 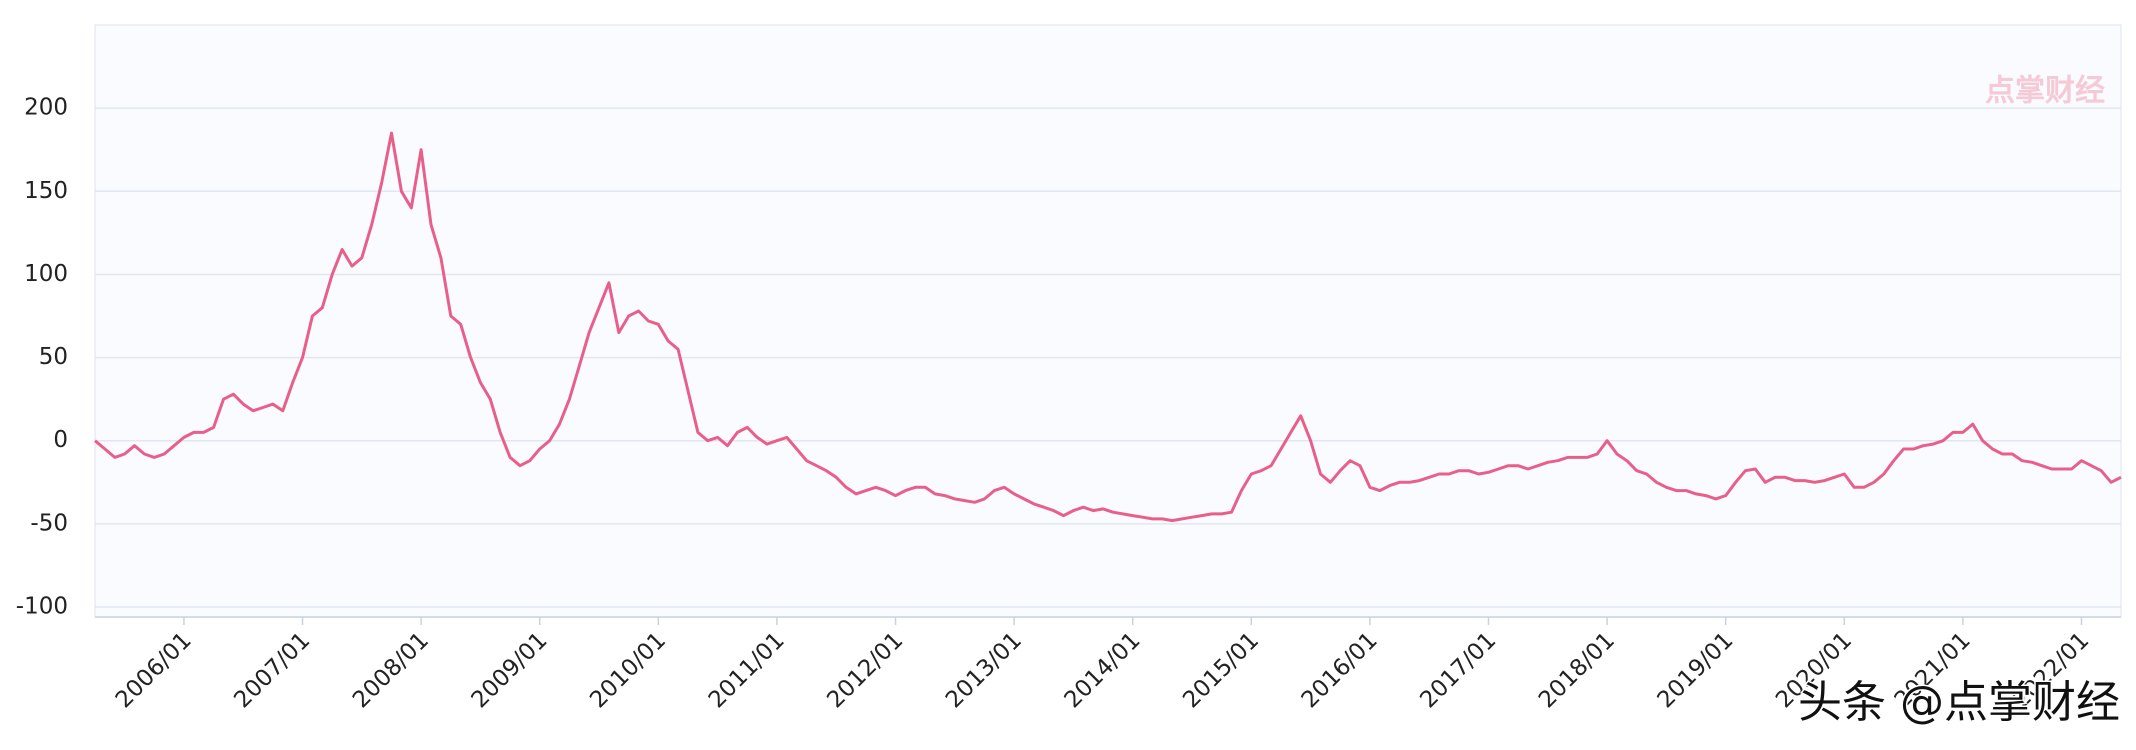 I want to click on x-tick-label: 2017/01, so click(x=1458, y=670).